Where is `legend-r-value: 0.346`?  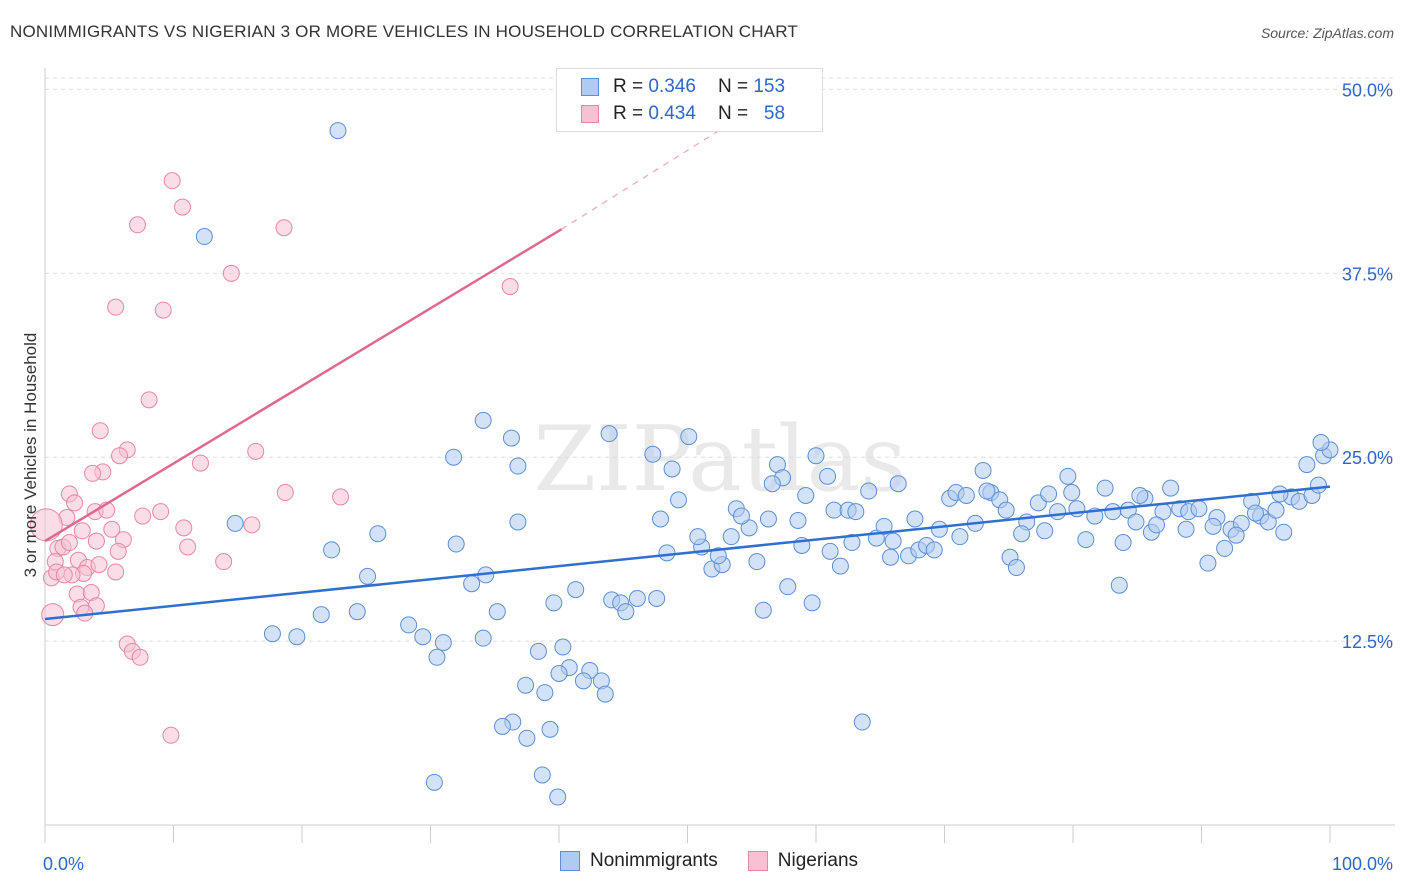 legend-r-value: 0.346 is located at coordinates (672, 86).